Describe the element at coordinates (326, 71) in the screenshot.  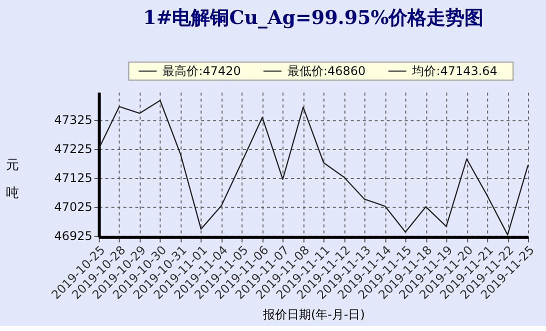
I see `text: 最低价:46860` at that location.